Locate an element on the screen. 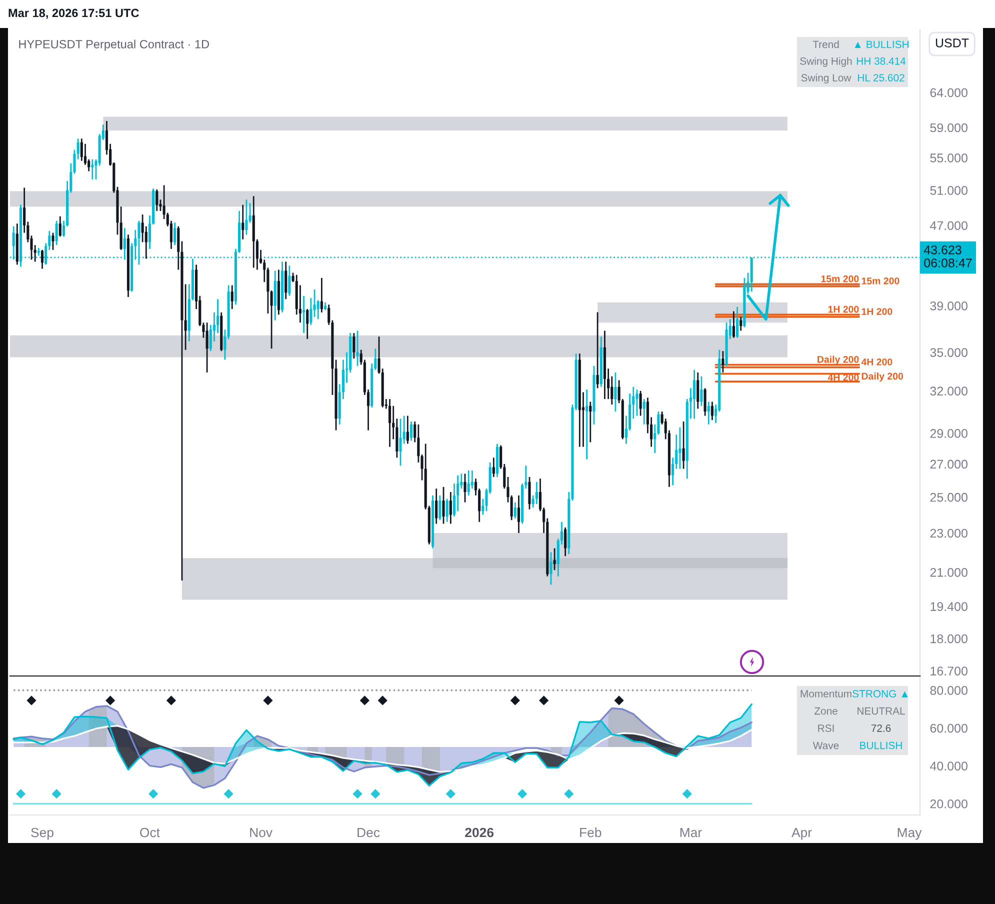 This screenshot has height=904, width=995. annotation: BULLISH is located at coordinates (881, 746).